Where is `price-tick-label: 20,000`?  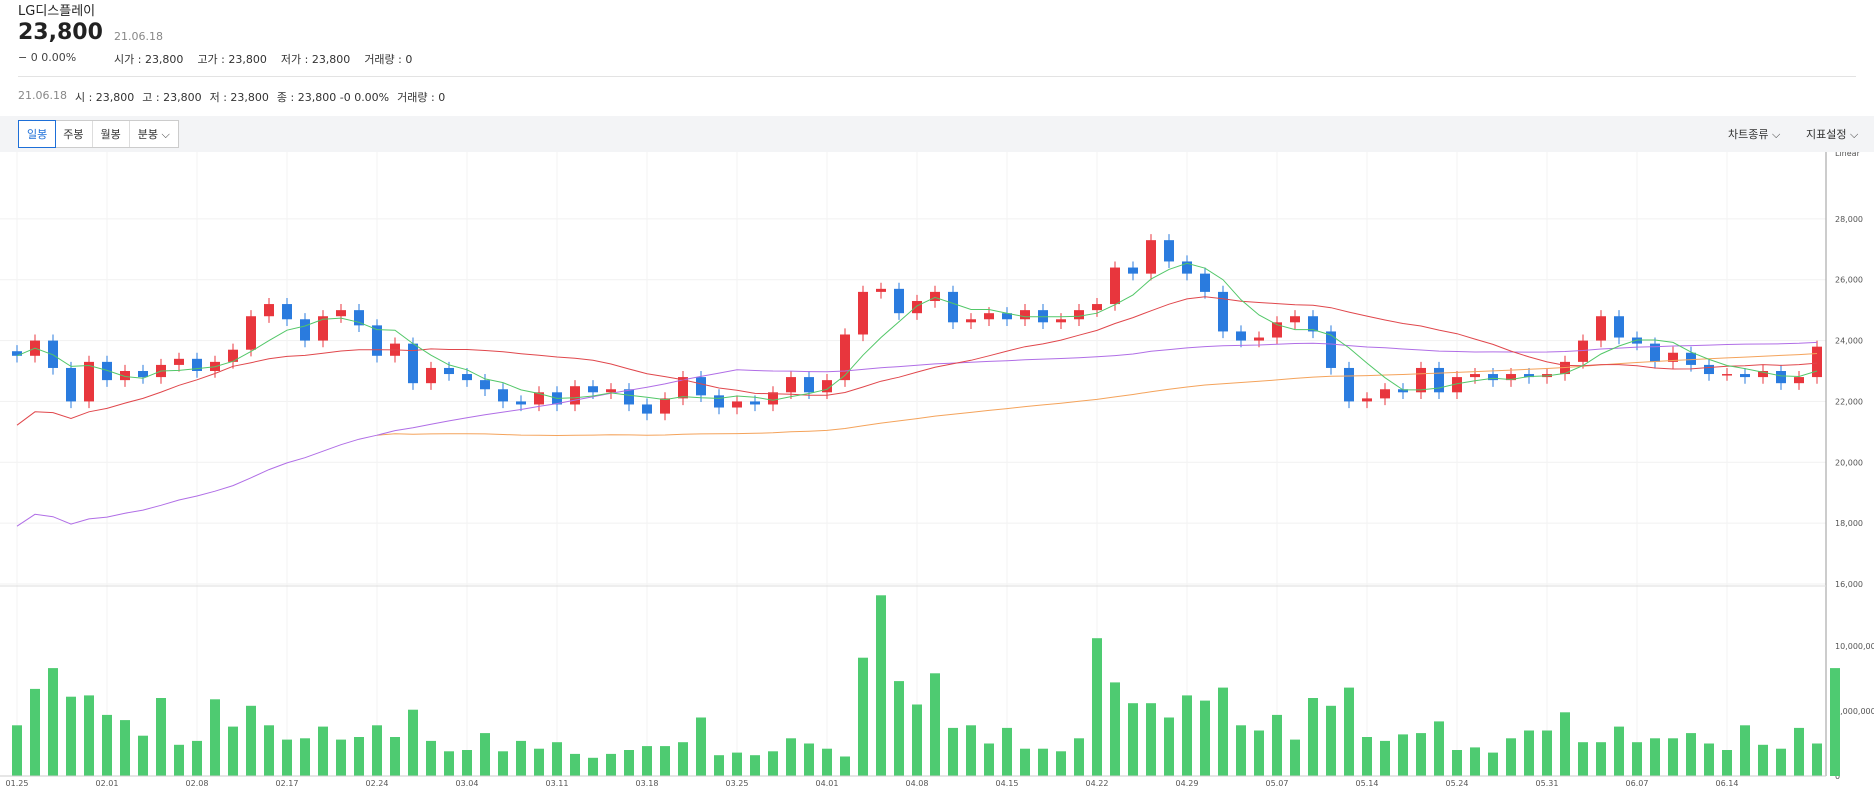 price-tick-label: 20,000 is located at coordinates (1849, 462).